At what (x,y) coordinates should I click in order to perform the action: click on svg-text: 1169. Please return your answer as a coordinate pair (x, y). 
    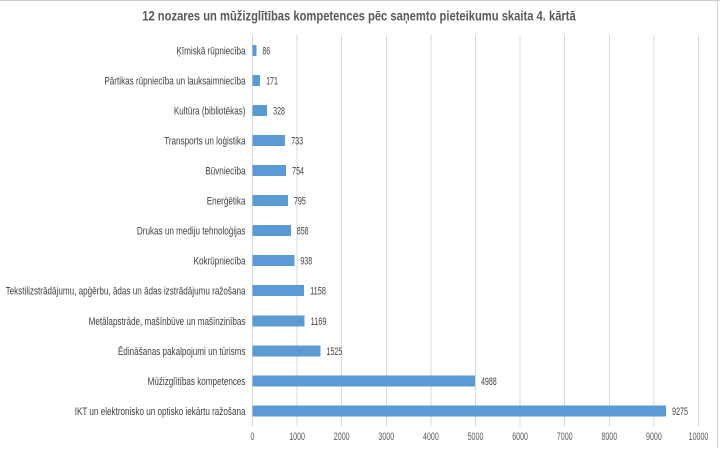
    Looking at the image, I should click on (319, 322).